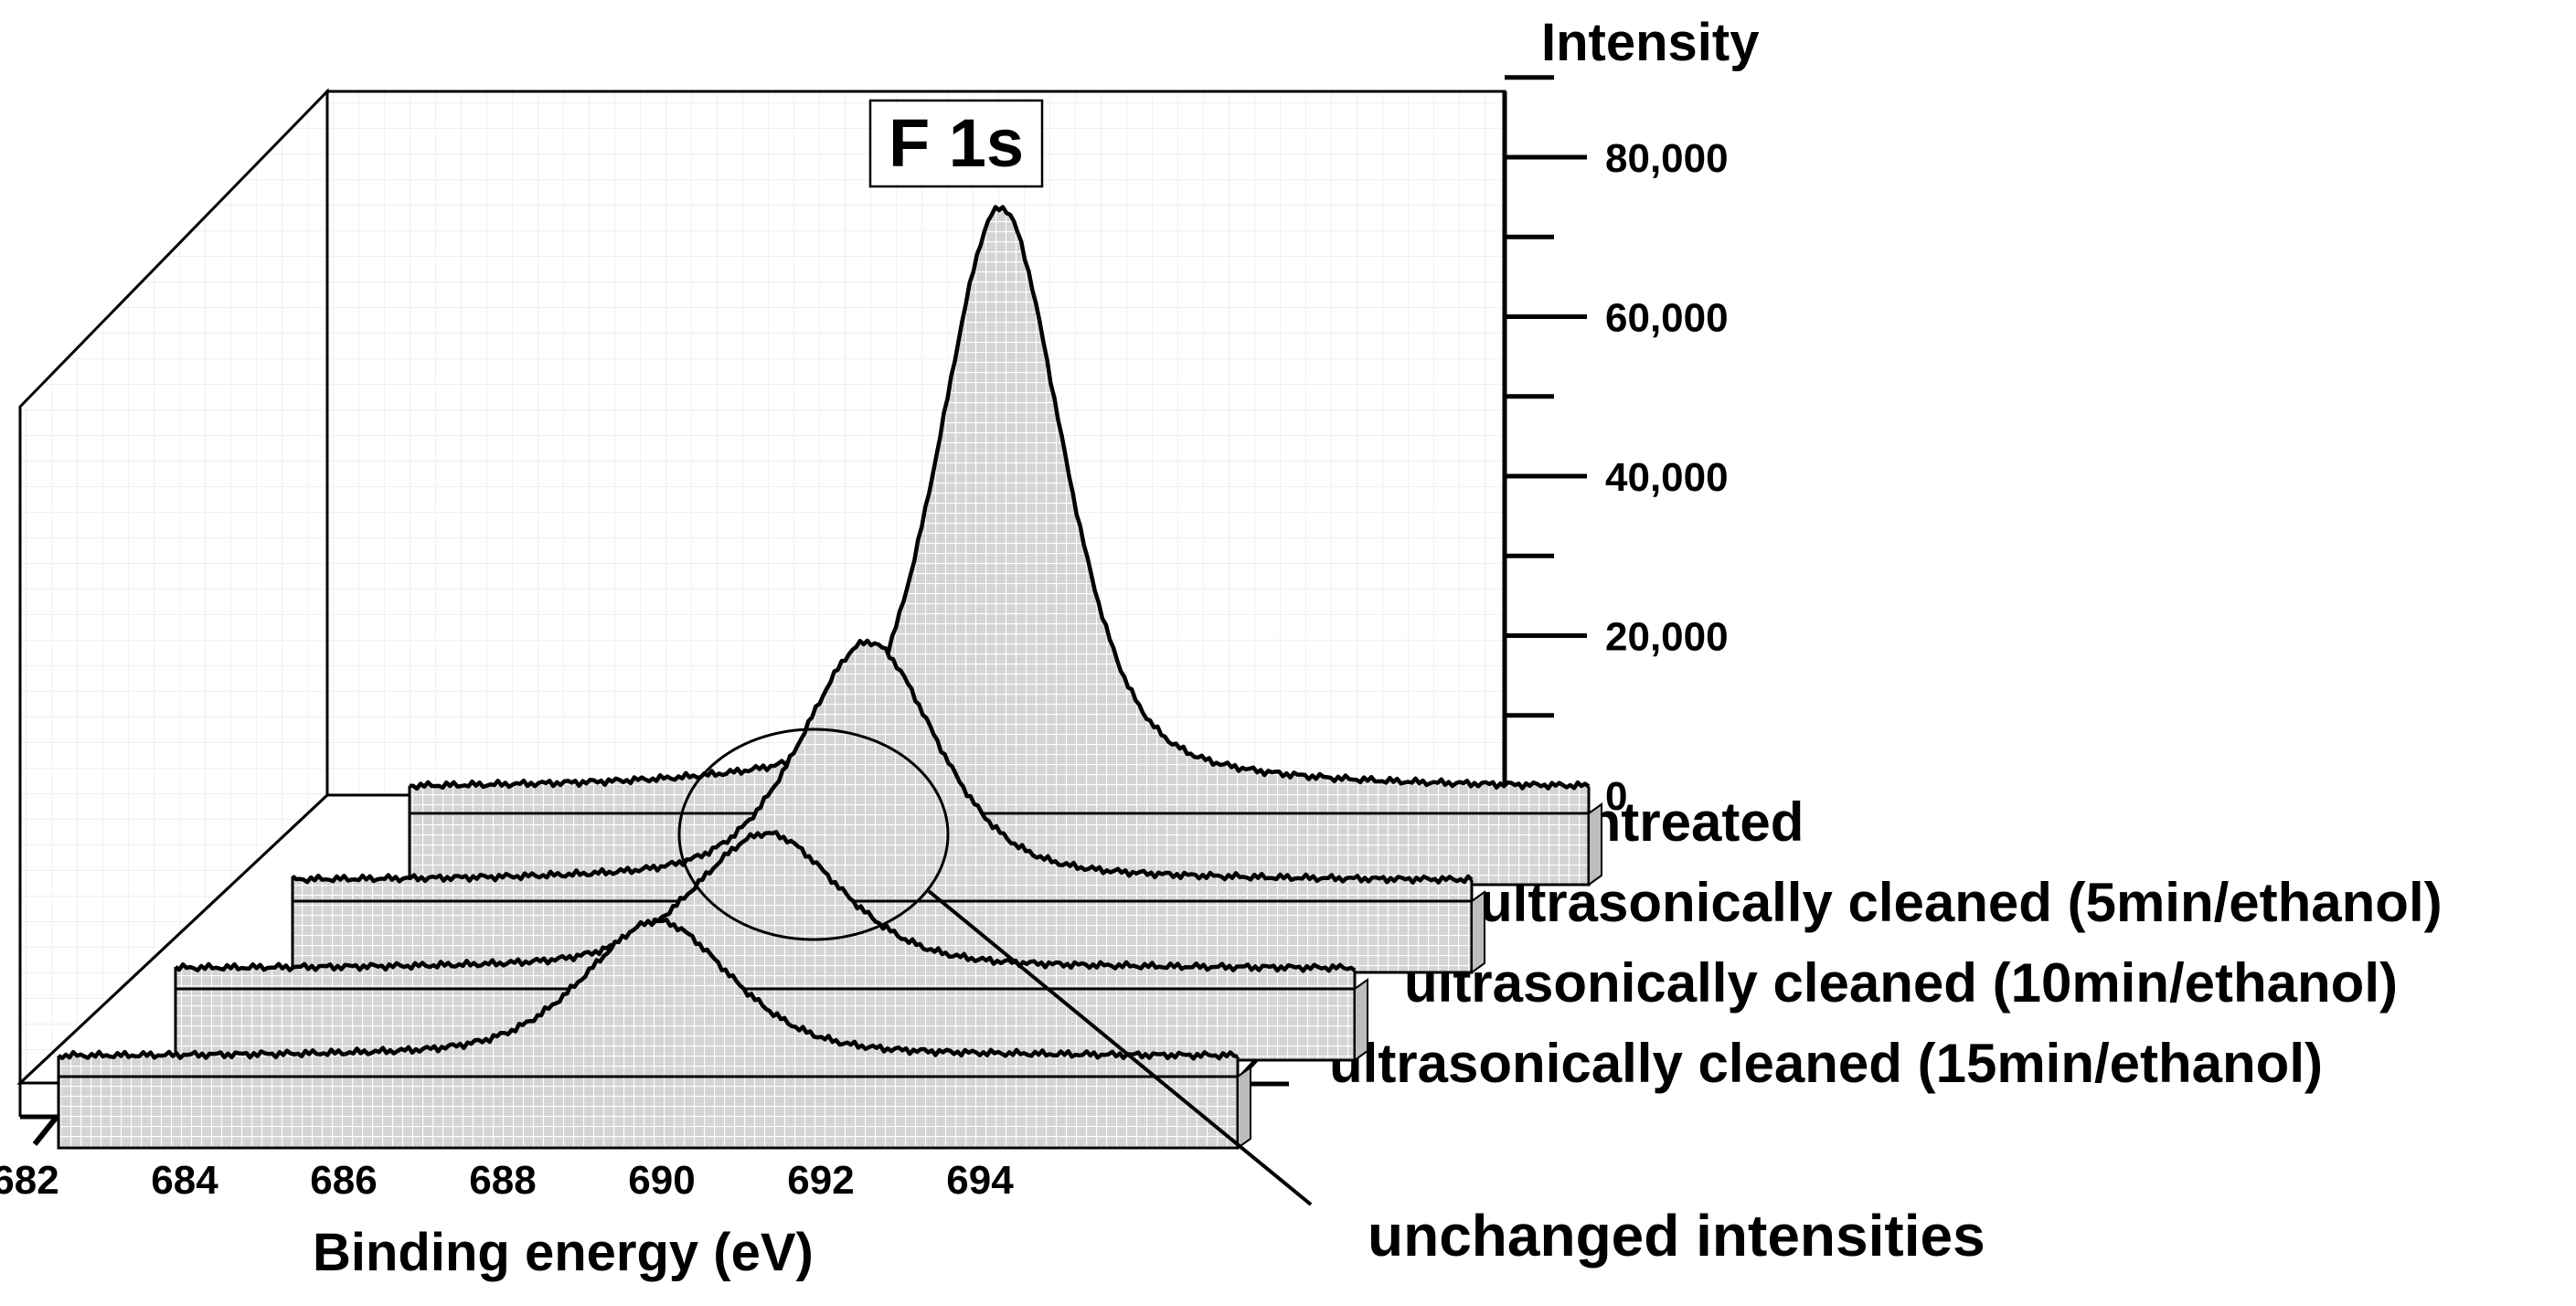  Describe the element at coordinates (29, 1180) in the screenshot. I see `x-tick-label: 682` at that location.